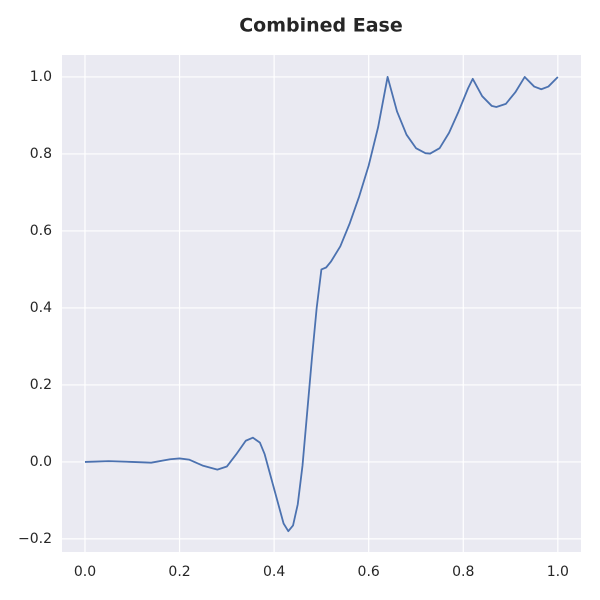 This screenshot has width=600, height=600. What do you see at coordinates (321, 26) in the screenshot?
I see `chart-title: Combined Ease` at bounding box center [321, 26].